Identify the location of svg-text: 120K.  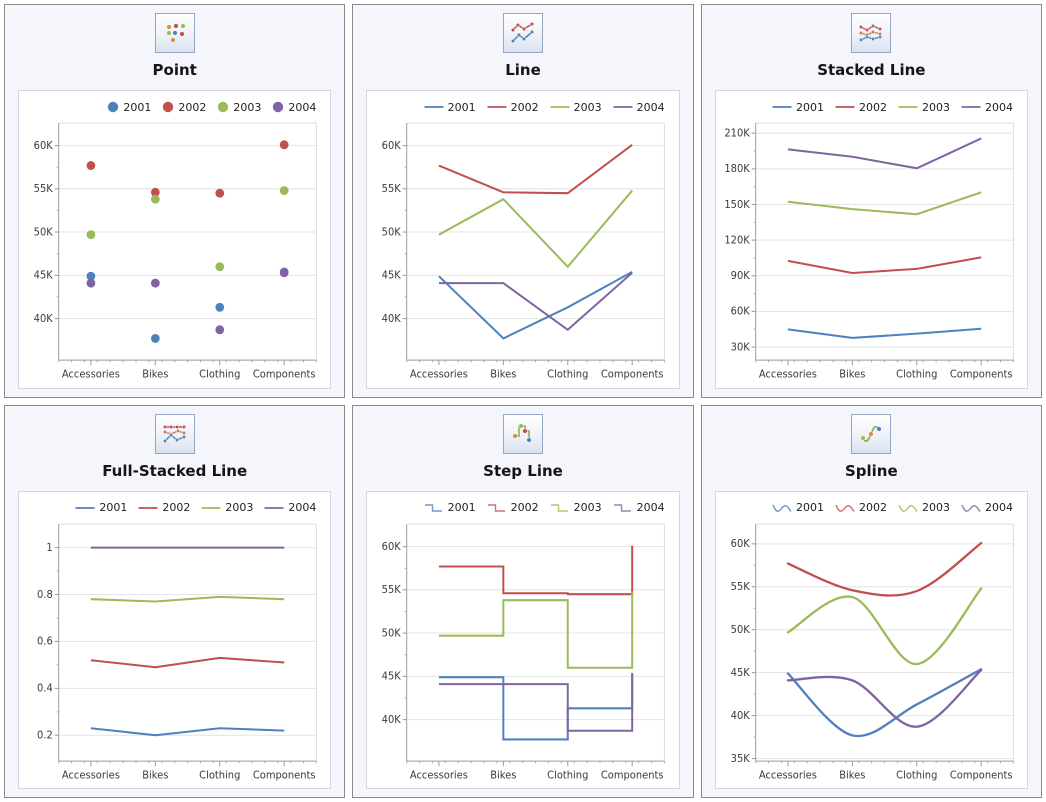
(737, 240).